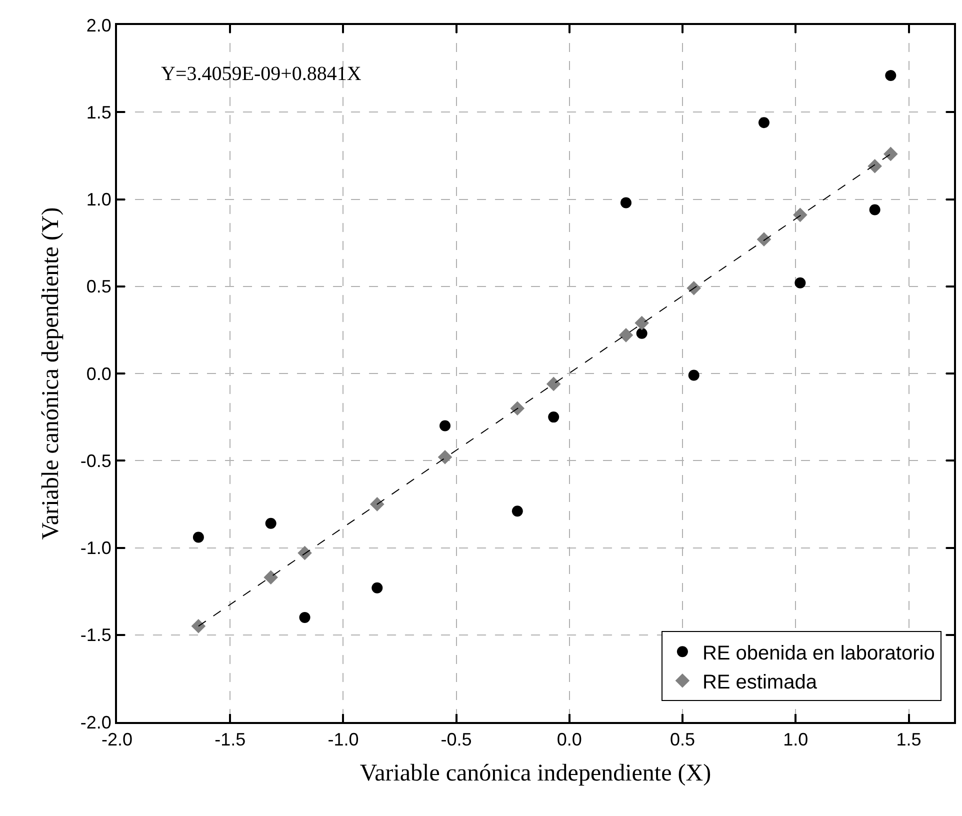 The width and height of the screenshot is (962, 816). What do you see at coordinates (96, 635) in the screenshot?
I see `y-tick-label: -1.5` at bounding box center [96, 635].